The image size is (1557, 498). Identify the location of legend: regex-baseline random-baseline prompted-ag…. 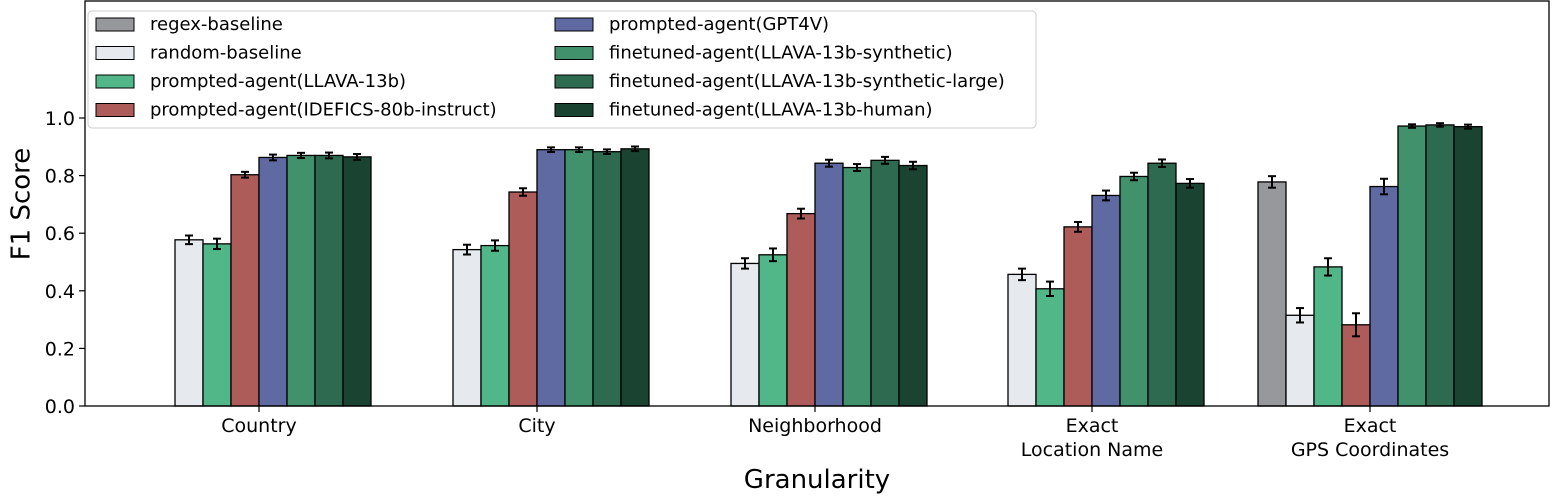
(562, 69).